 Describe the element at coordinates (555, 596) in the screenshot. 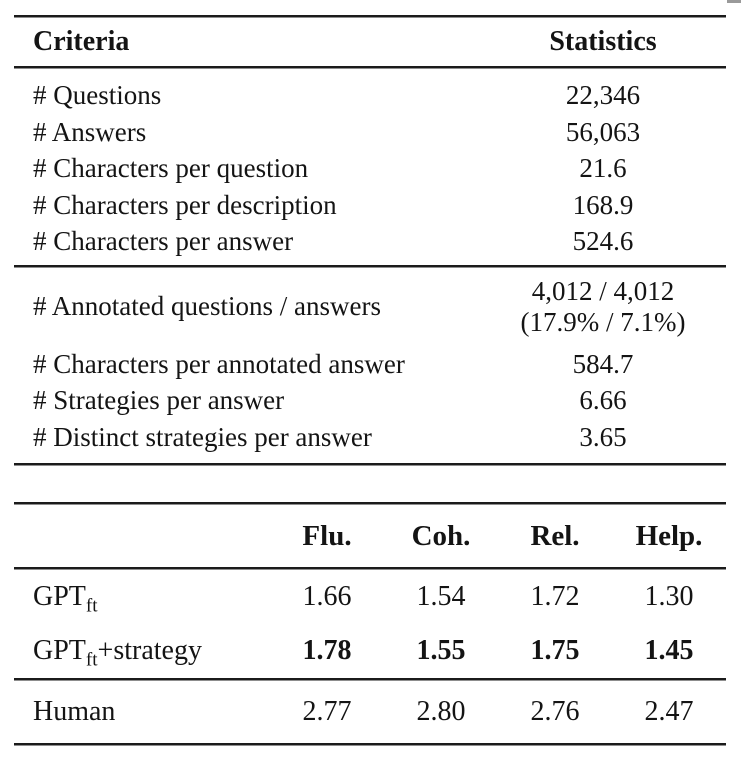

I see `score-relevance: 1.72` at that location.